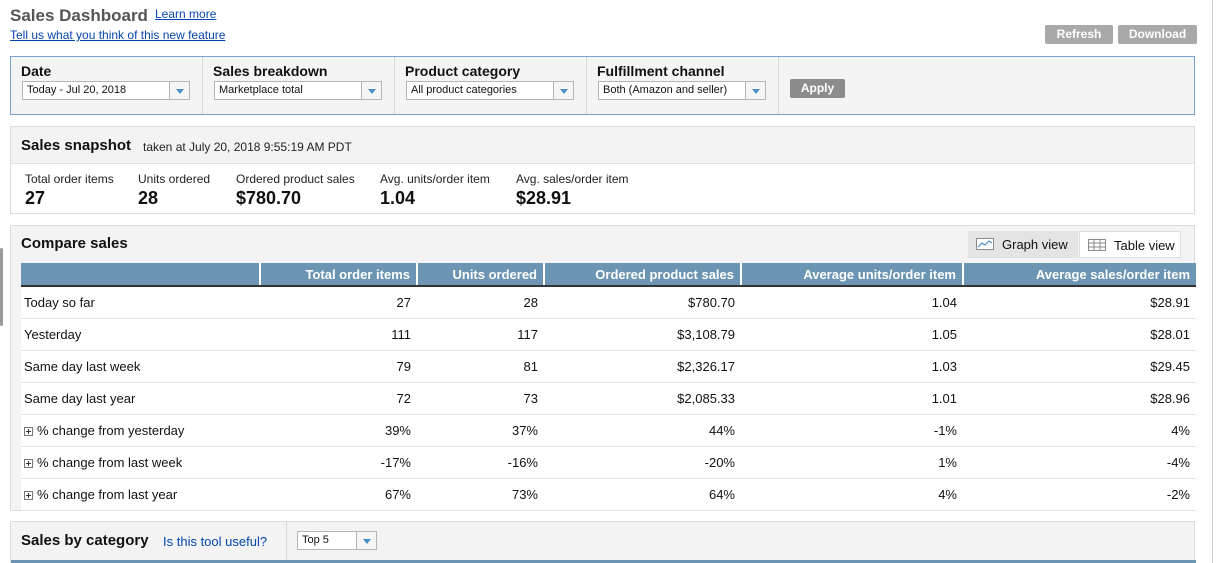  Describe the element at coordinates (315, 540) in the screenshot. I see `top-n-select-value: Top 5` at that location.